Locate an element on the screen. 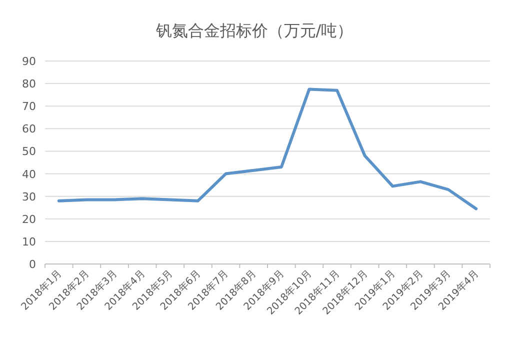 The image size is (509, 340). y-tick-label: 10 is located at coordinates (29, 241).